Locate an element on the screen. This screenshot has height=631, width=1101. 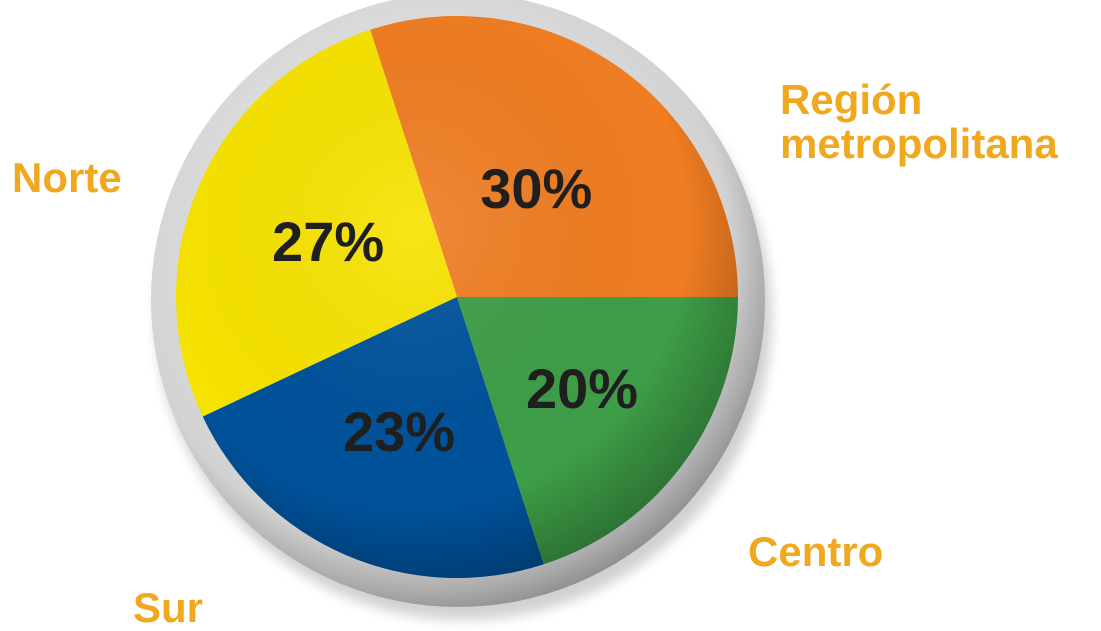
category-label-region-metropolitana: Región metropolitana is located at coordinates (919, 122).